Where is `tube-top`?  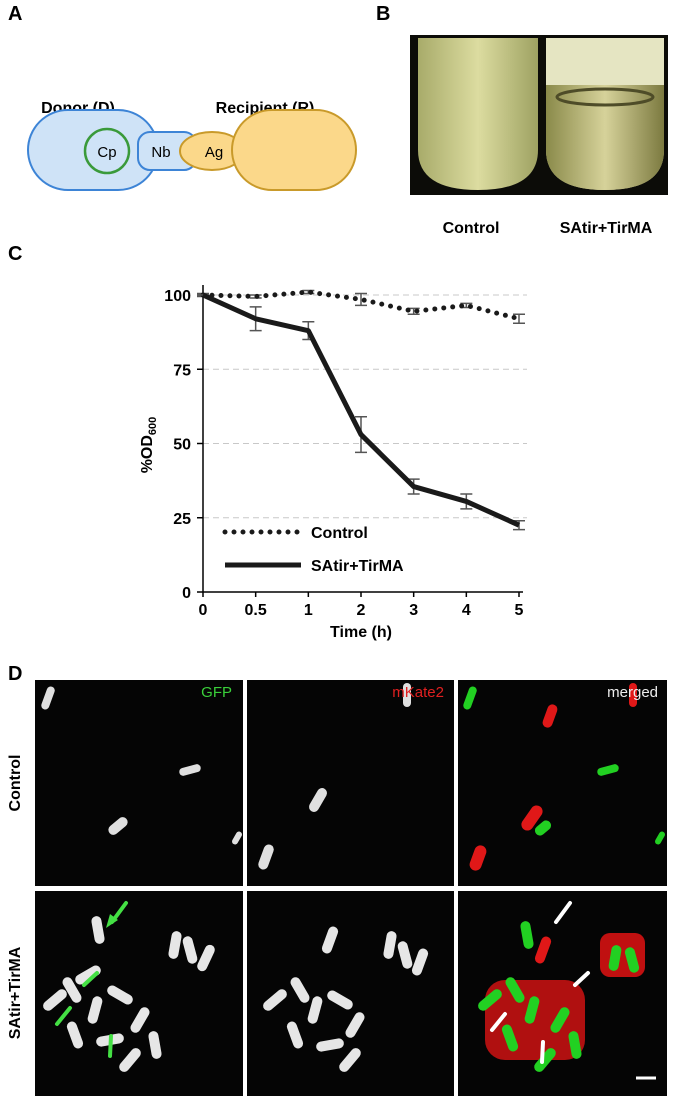
tube-top is located at coordinates (605, 61).